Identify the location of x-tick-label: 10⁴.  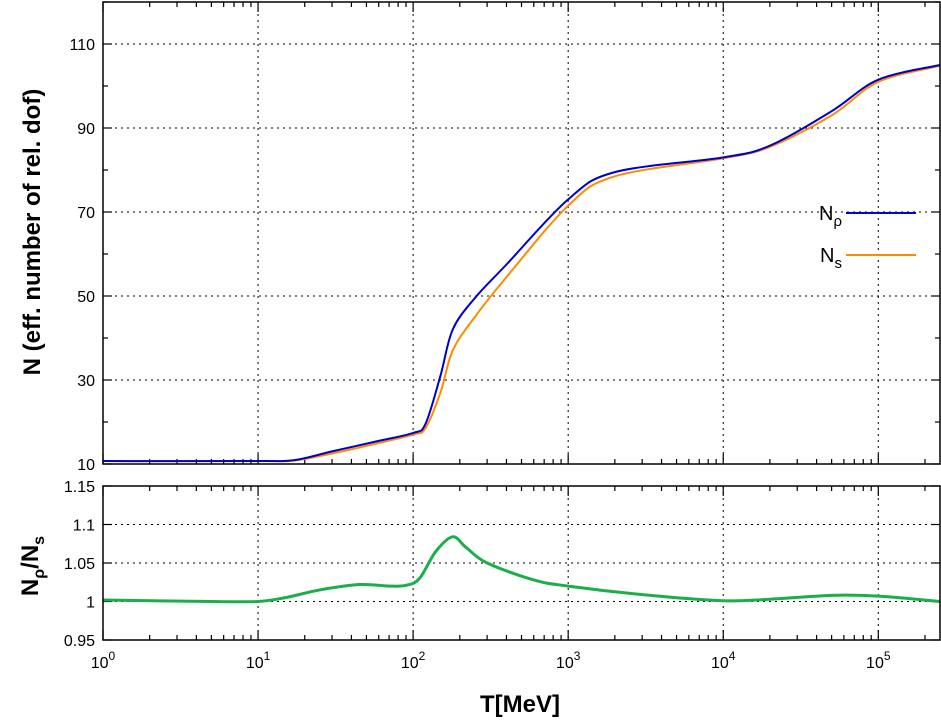
(723, 660).